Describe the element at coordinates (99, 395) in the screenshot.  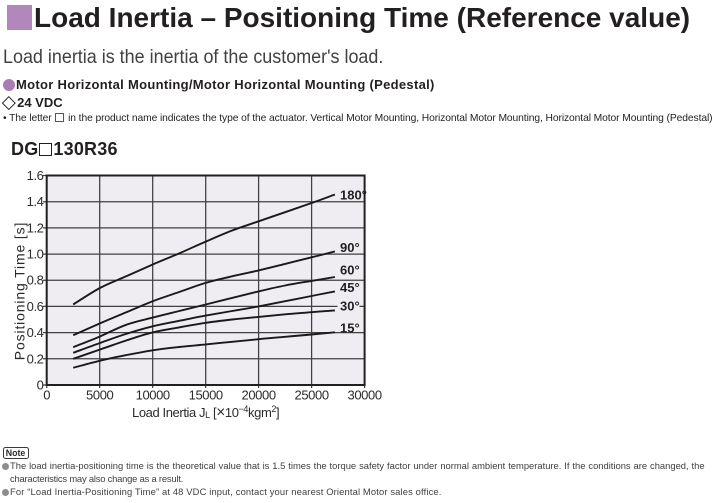
I see `svg-text: 5000` at that location.